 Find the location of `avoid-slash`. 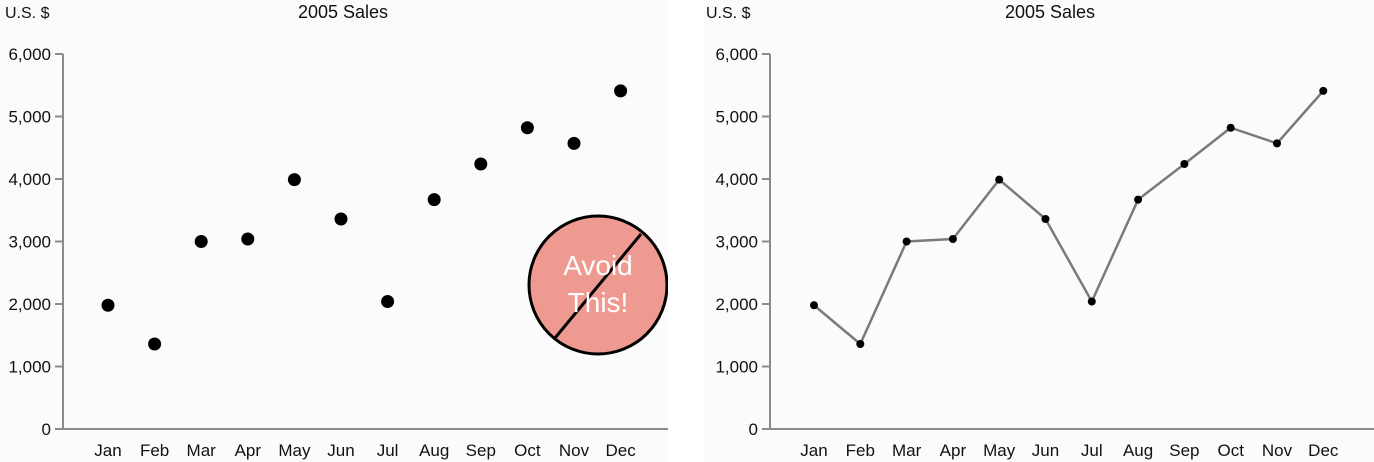

avoid-slash is located at coordinates (598, 286).